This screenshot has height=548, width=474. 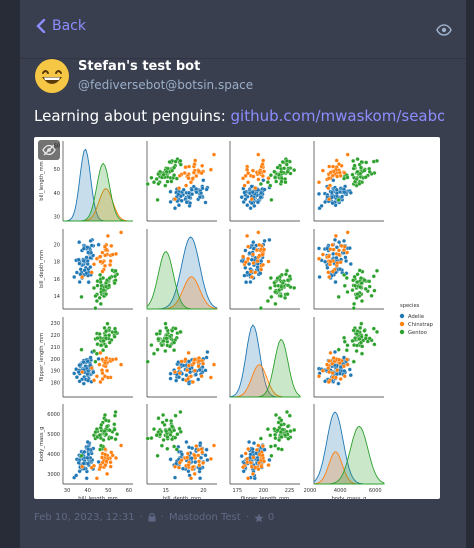 What do you see at coordinates (61, 26) in the screenshot?
I see `back-button: Back` at bounding box center [61, 26].